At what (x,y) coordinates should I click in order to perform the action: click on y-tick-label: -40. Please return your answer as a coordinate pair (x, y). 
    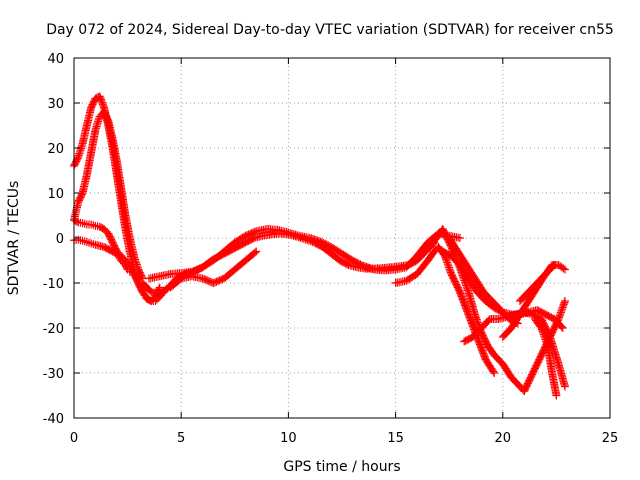
    Looking at the image, I should click on (53, 419).